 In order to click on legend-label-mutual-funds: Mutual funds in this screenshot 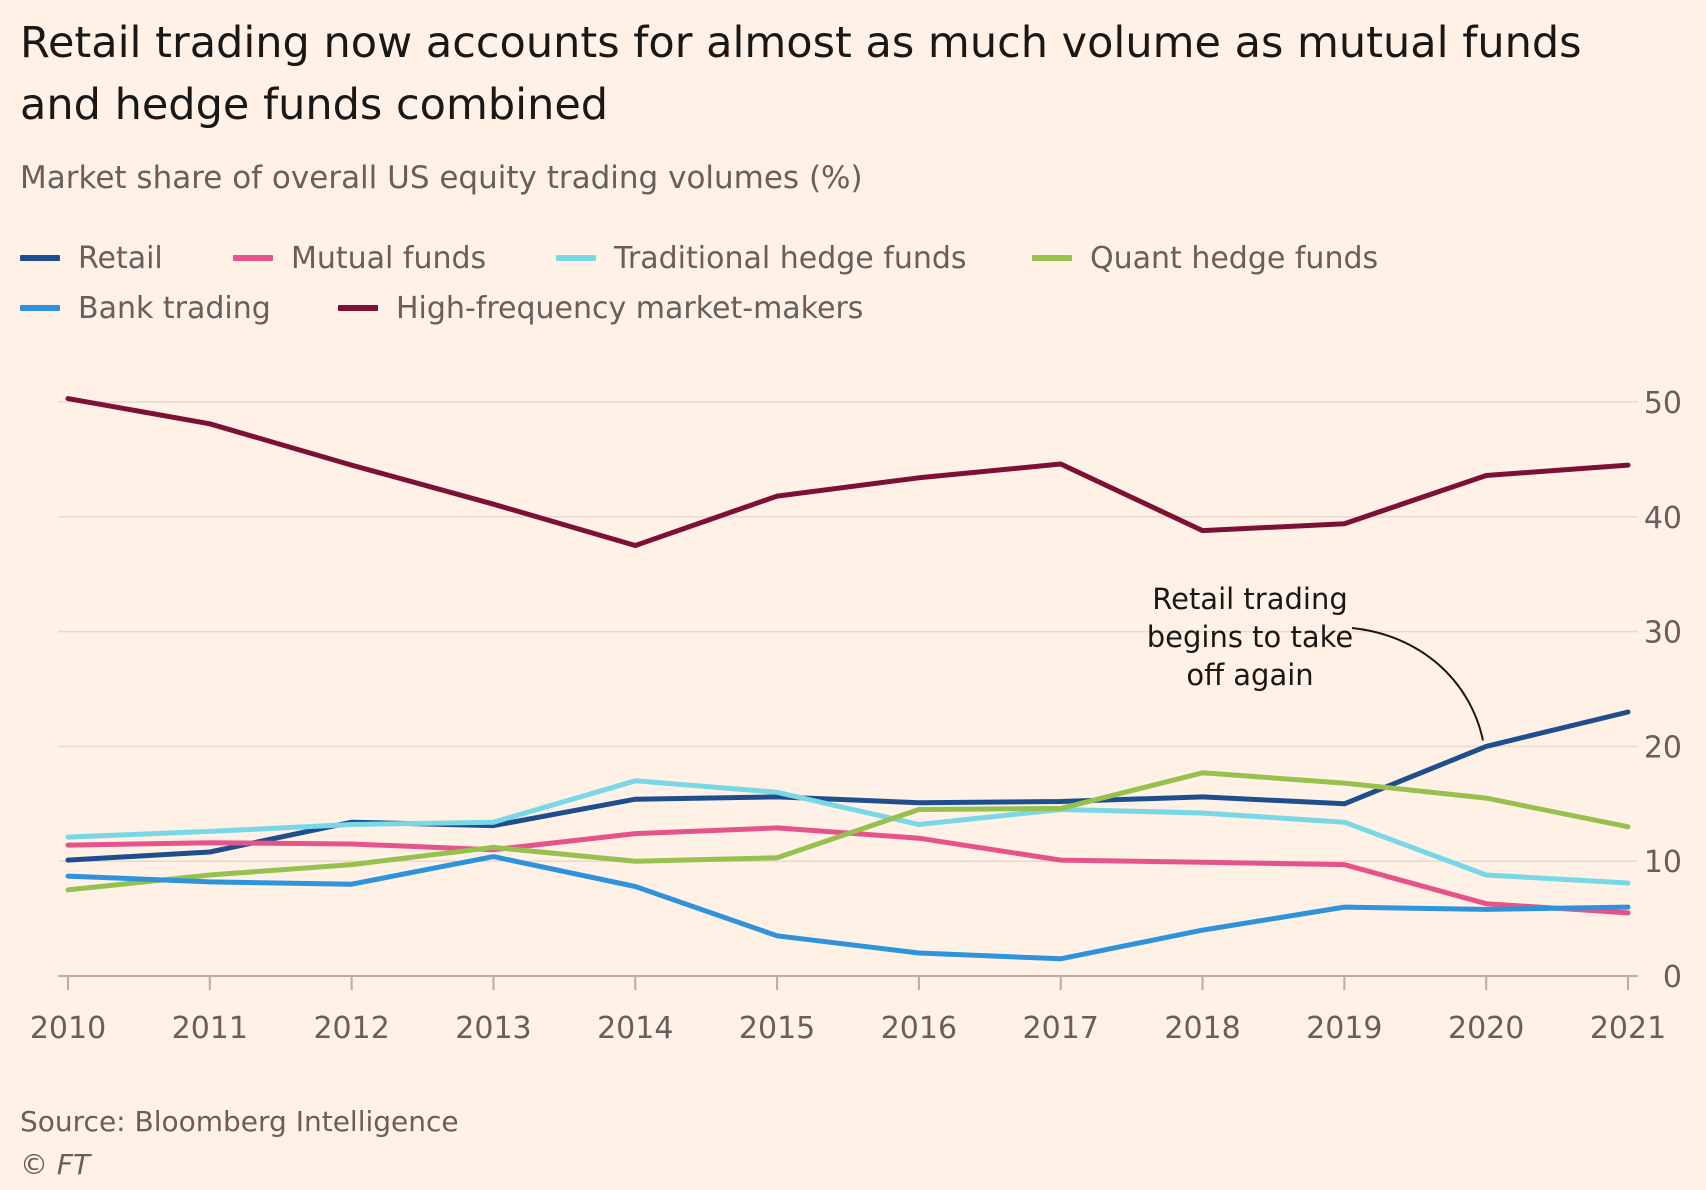, I will do `click(389, 258)`.